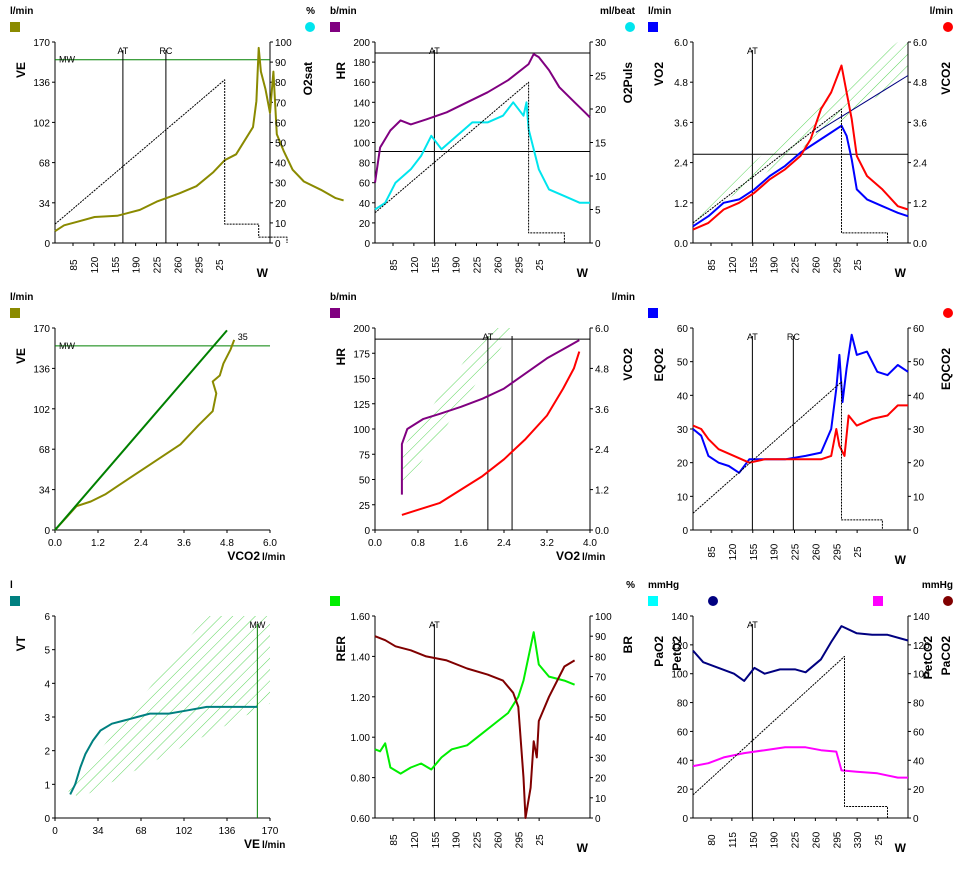 The height and width of the screenshot is (886, 977). I want to click on y-tick-label-right: 15, so click(601, 144).